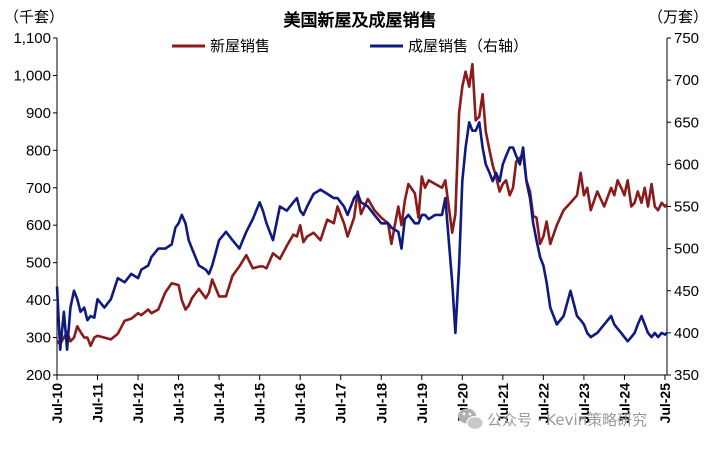 Image resolution: width=720 pixels, height=449 pixels. I want to click on x-tick-label: Jul-24, so click(624, 403).